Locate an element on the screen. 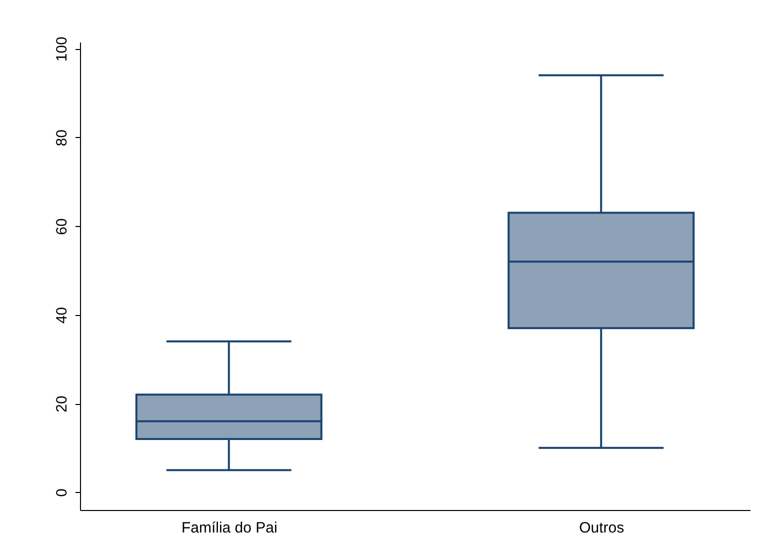 The width and height of the screenshot is (762, 557). x-tick-label: Família do Pai is located at coordinates (229, 528).